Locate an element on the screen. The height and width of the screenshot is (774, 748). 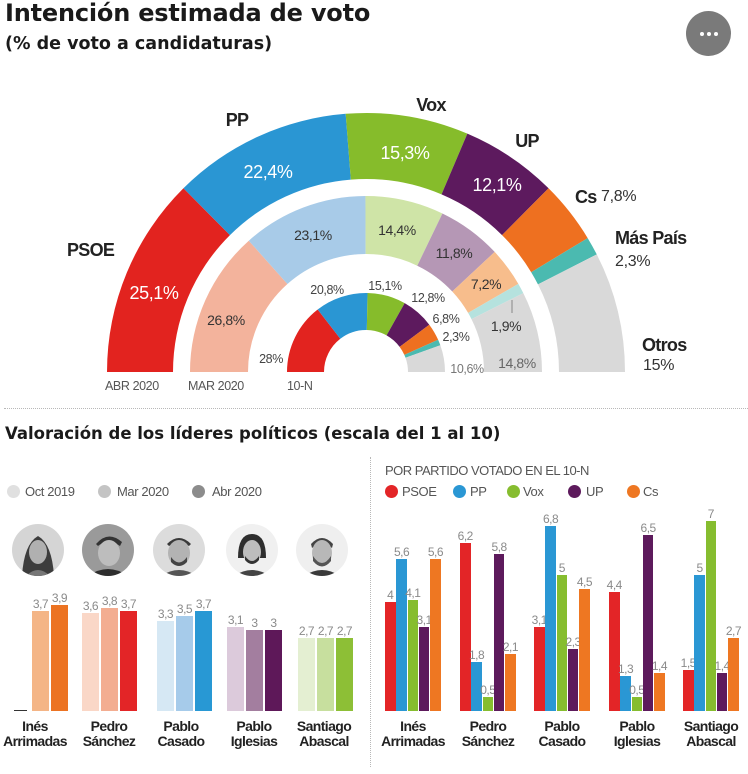
legend-label-pp: PP is located at coordinates (478, 491).